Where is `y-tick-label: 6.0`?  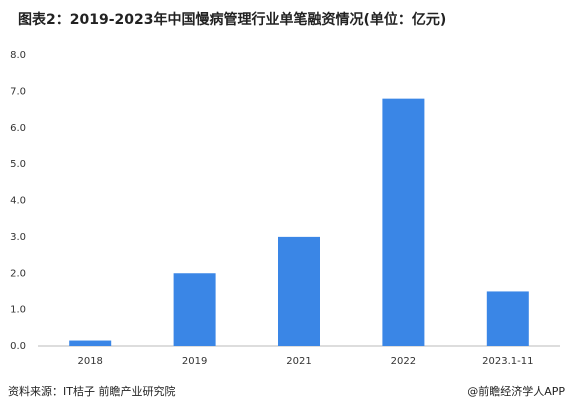
y-tick-label: 6.0 is located at coordinates (18, 128).